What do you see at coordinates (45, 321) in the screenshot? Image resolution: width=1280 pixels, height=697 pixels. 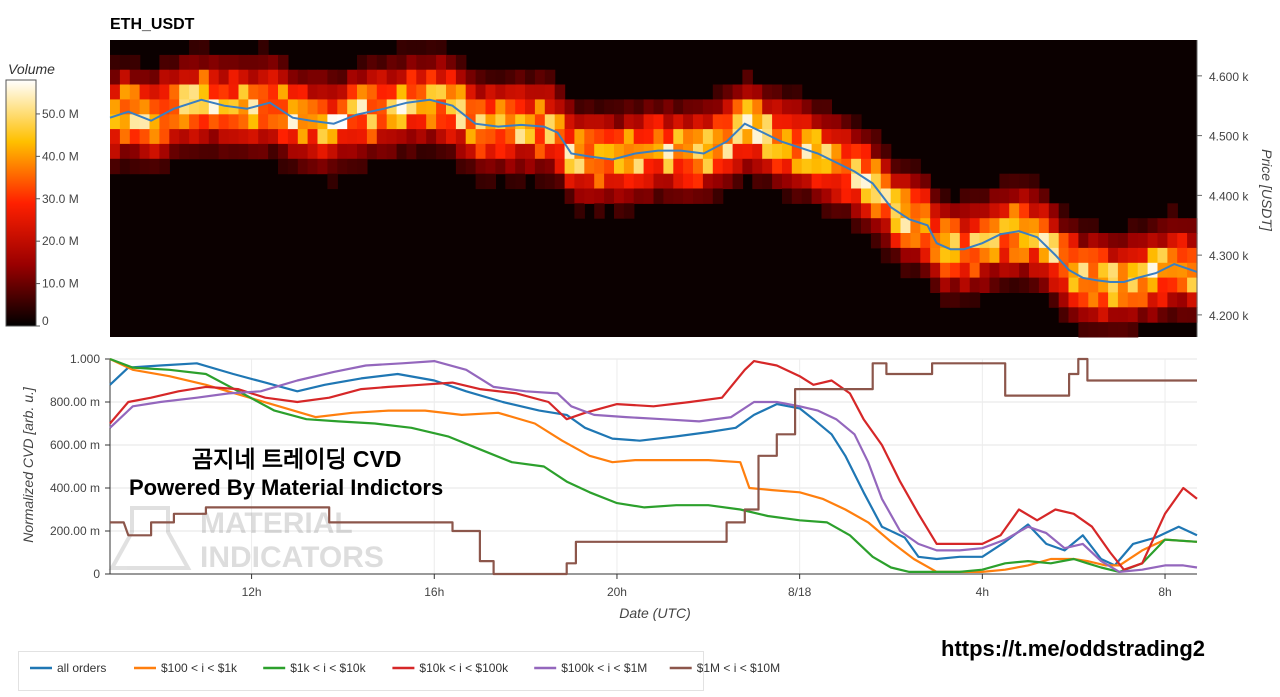 I see `colorbar-tick-label: 0` at bounding box center [45, 321].